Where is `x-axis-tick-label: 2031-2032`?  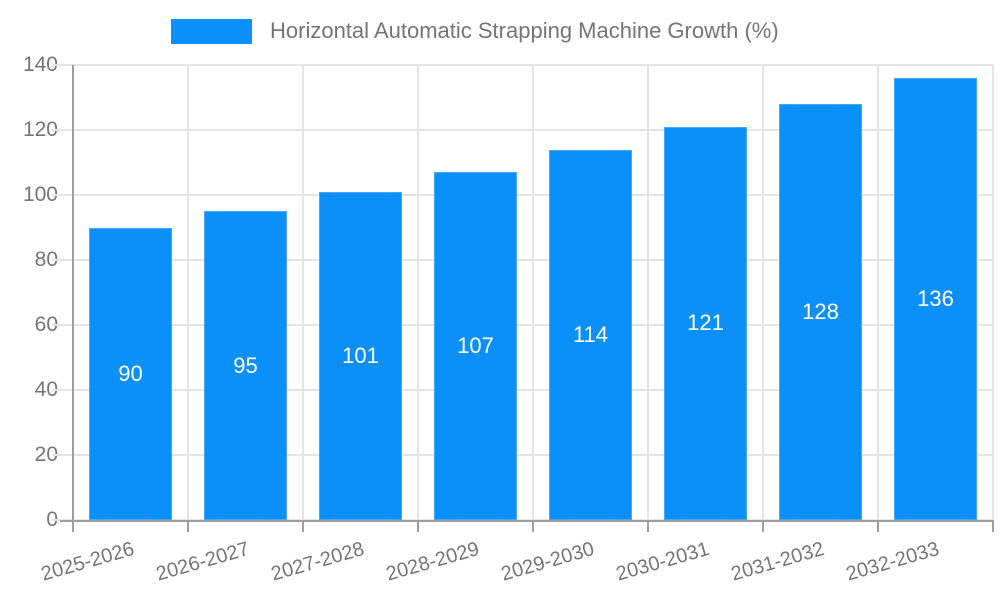 x-axis-tick-label: 2031-2032 is located at coordinates (777, 562).